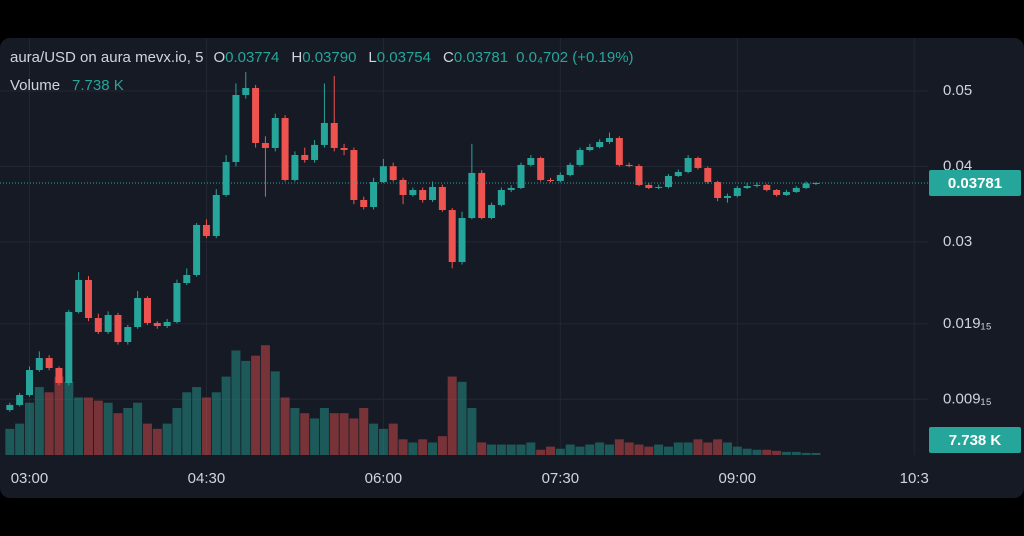 The image size is (1024, 536). I want to click on ohlc-value: 0.03754, so click(404, 57).